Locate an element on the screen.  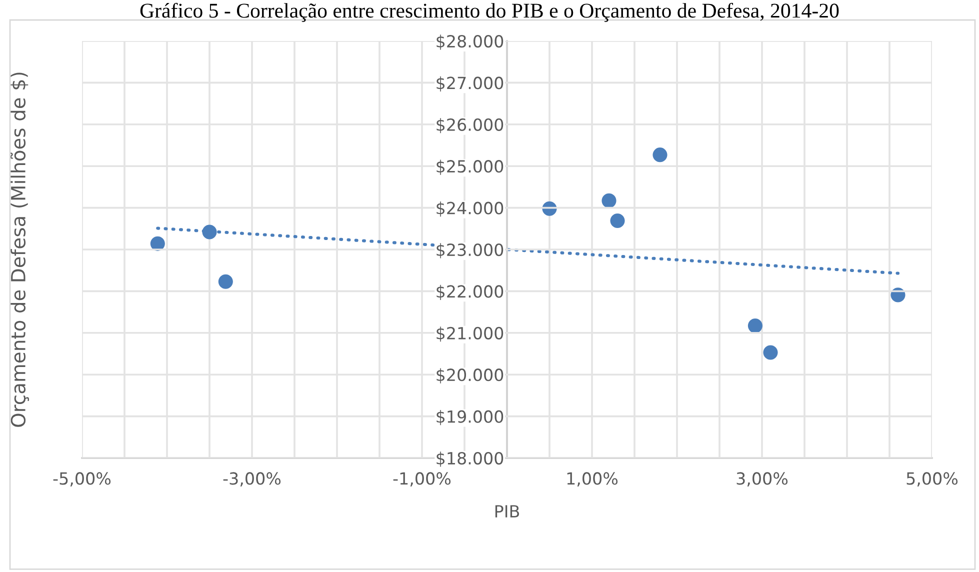
x-tick-label: 3,00% is located at coordinates (762, 479).